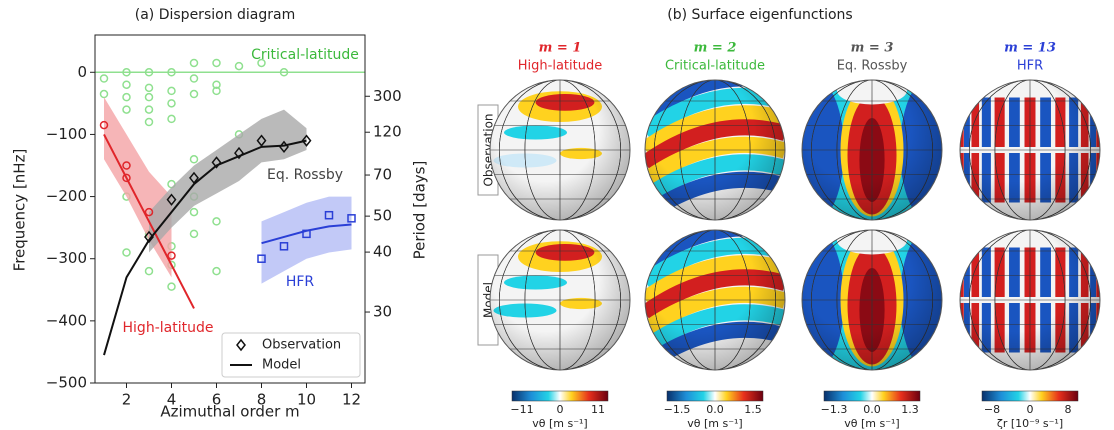 The width and height of the screenshot is (1114, 430). Describe the element at coordinates (759, 15) in the screenshot. I see `panel-title: (b) Surface eigenfunctions` at that location.